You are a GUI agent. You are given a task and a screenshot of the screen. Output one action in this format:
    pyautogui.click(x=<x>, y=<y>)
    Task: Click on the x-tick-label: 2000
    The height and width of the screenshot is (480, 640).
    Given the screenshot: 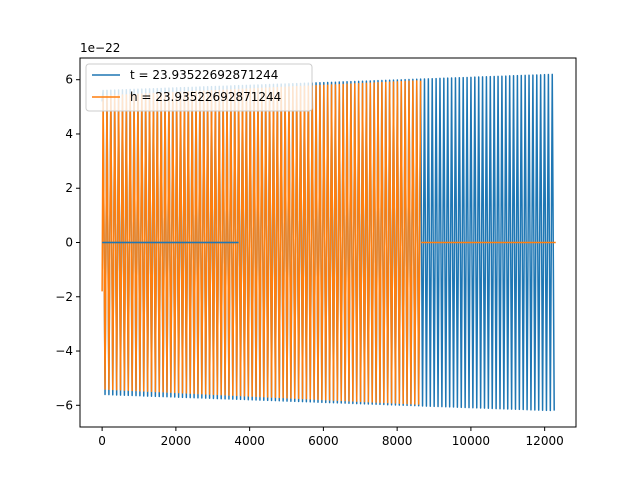 What is the action you would take?
    pyautogui.click(x=176, y=441)
    